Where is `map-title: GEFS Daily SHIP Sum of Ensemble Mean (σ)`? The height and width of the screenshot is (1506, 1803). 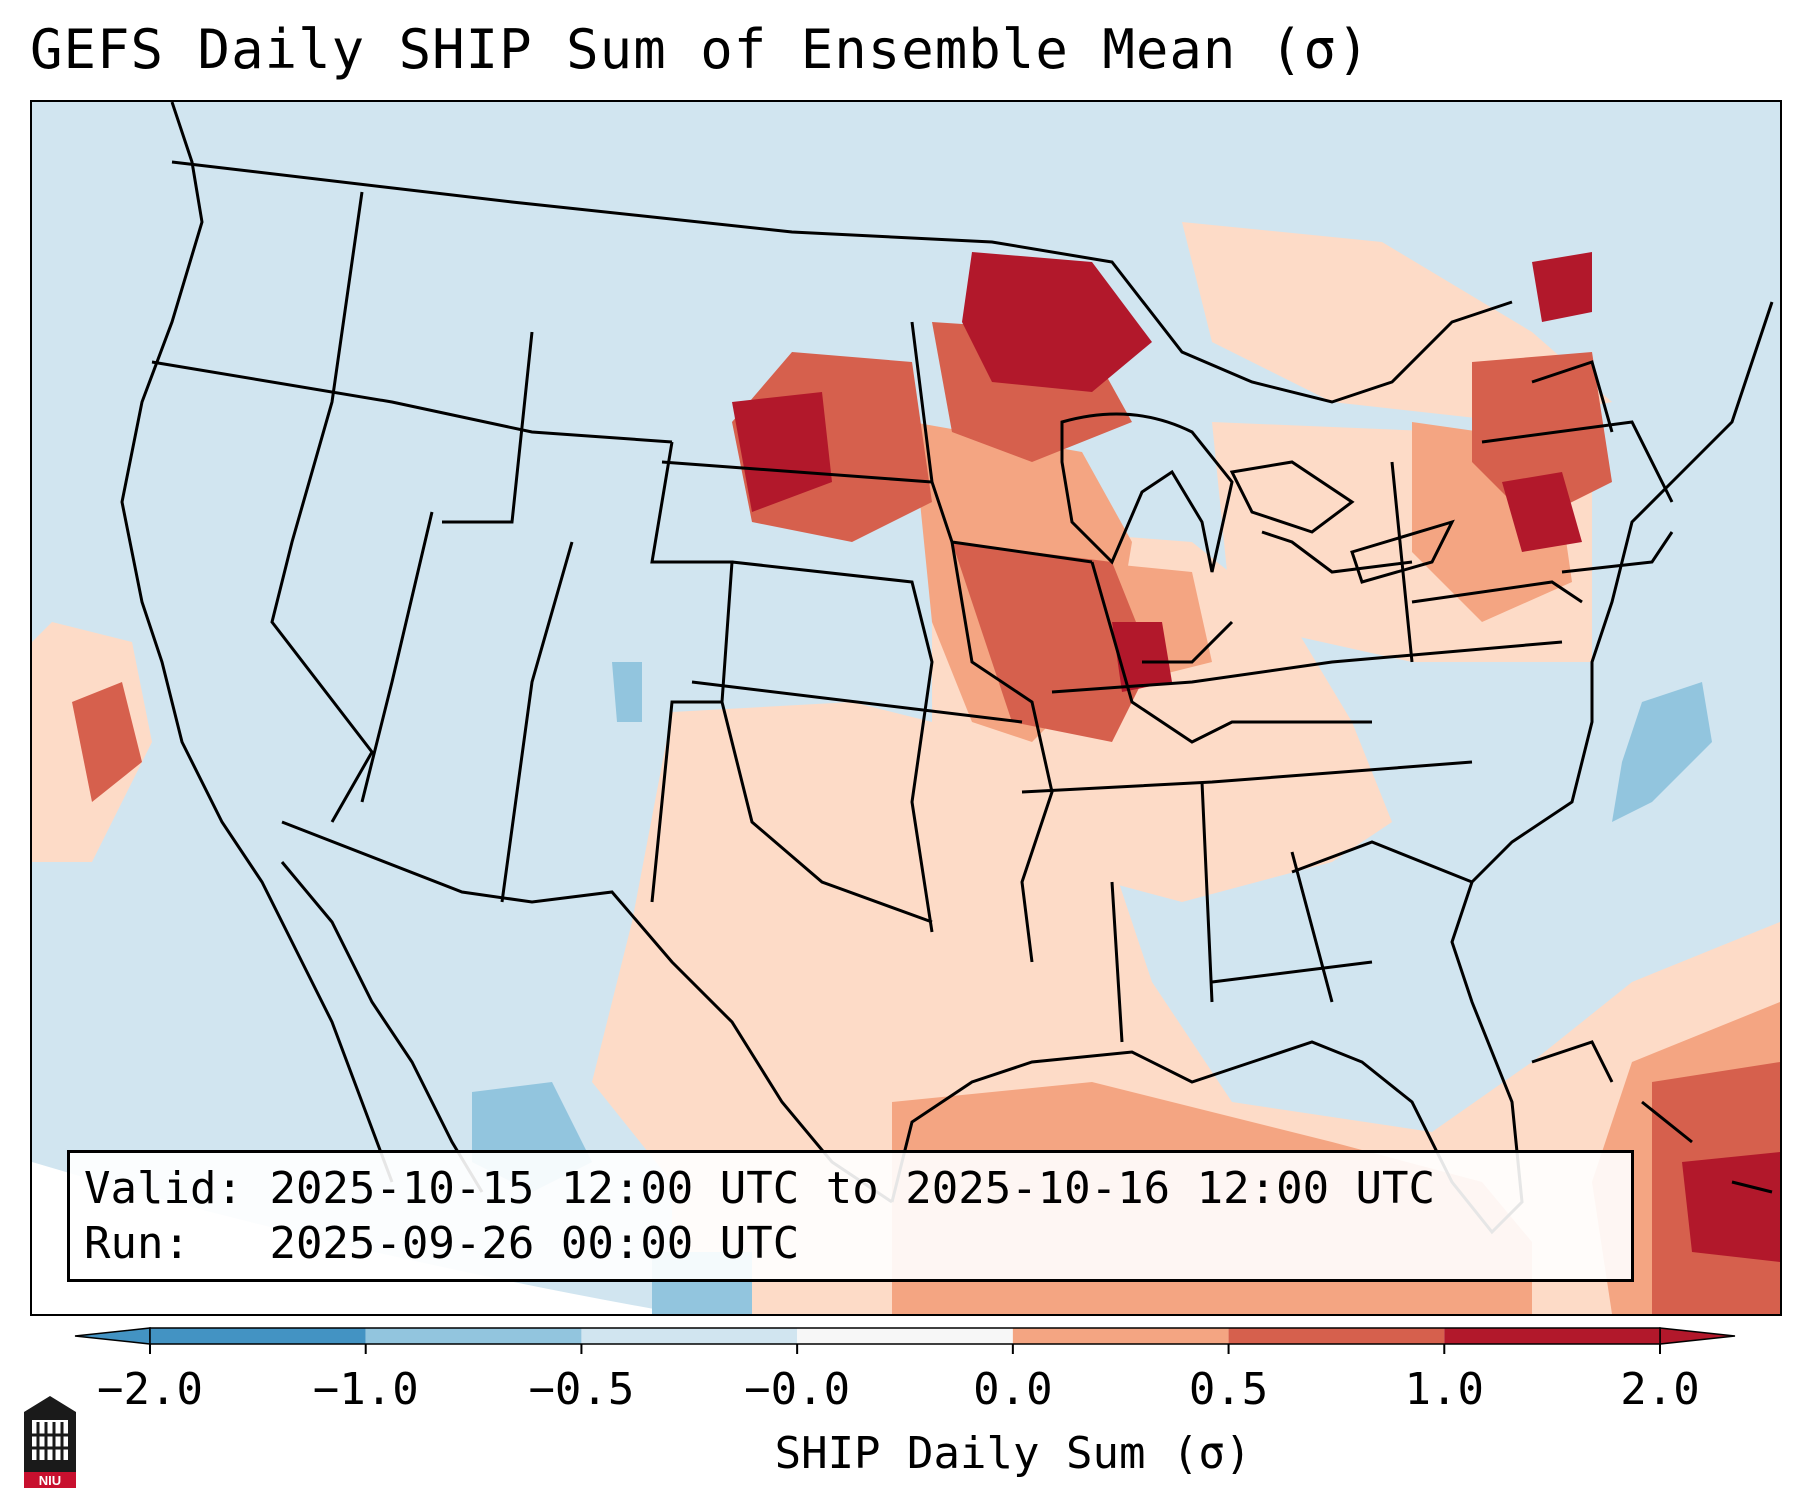
map-title: GEFS Daily SHIP Sum of Ensemble Mean (σ) is located at coordinates (700, 49).